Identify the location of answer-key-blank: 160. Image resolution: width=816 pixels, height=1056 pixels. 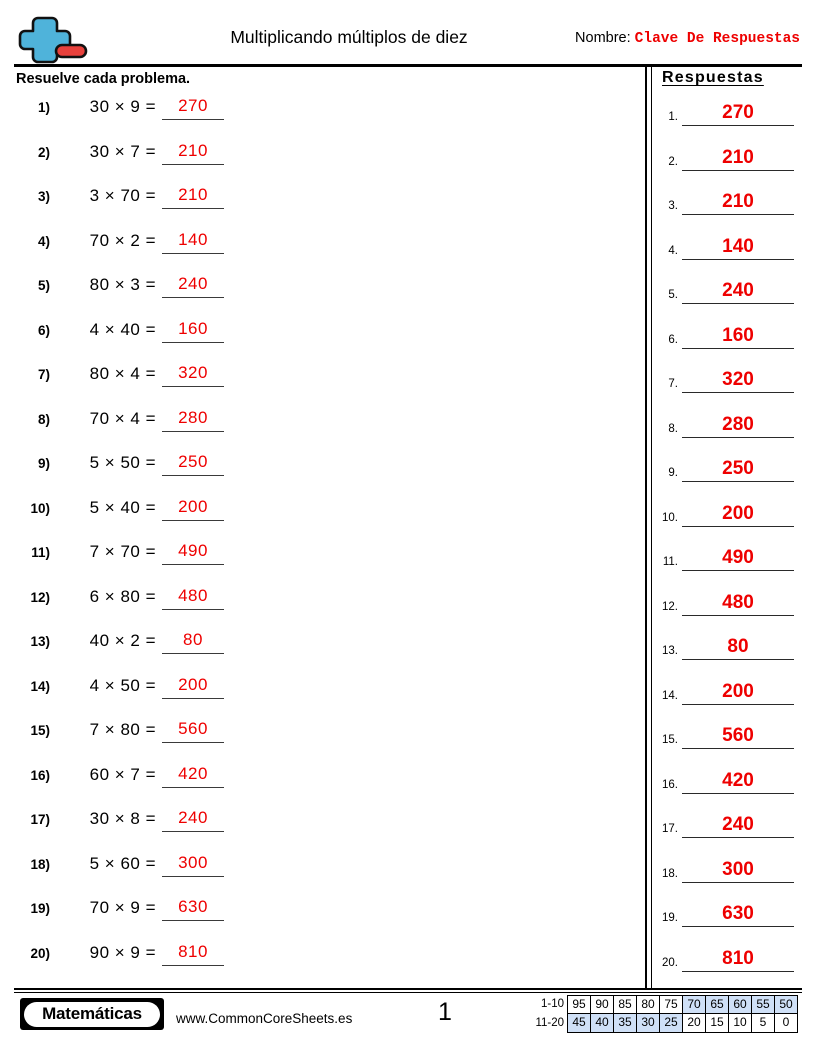
(738, 336).